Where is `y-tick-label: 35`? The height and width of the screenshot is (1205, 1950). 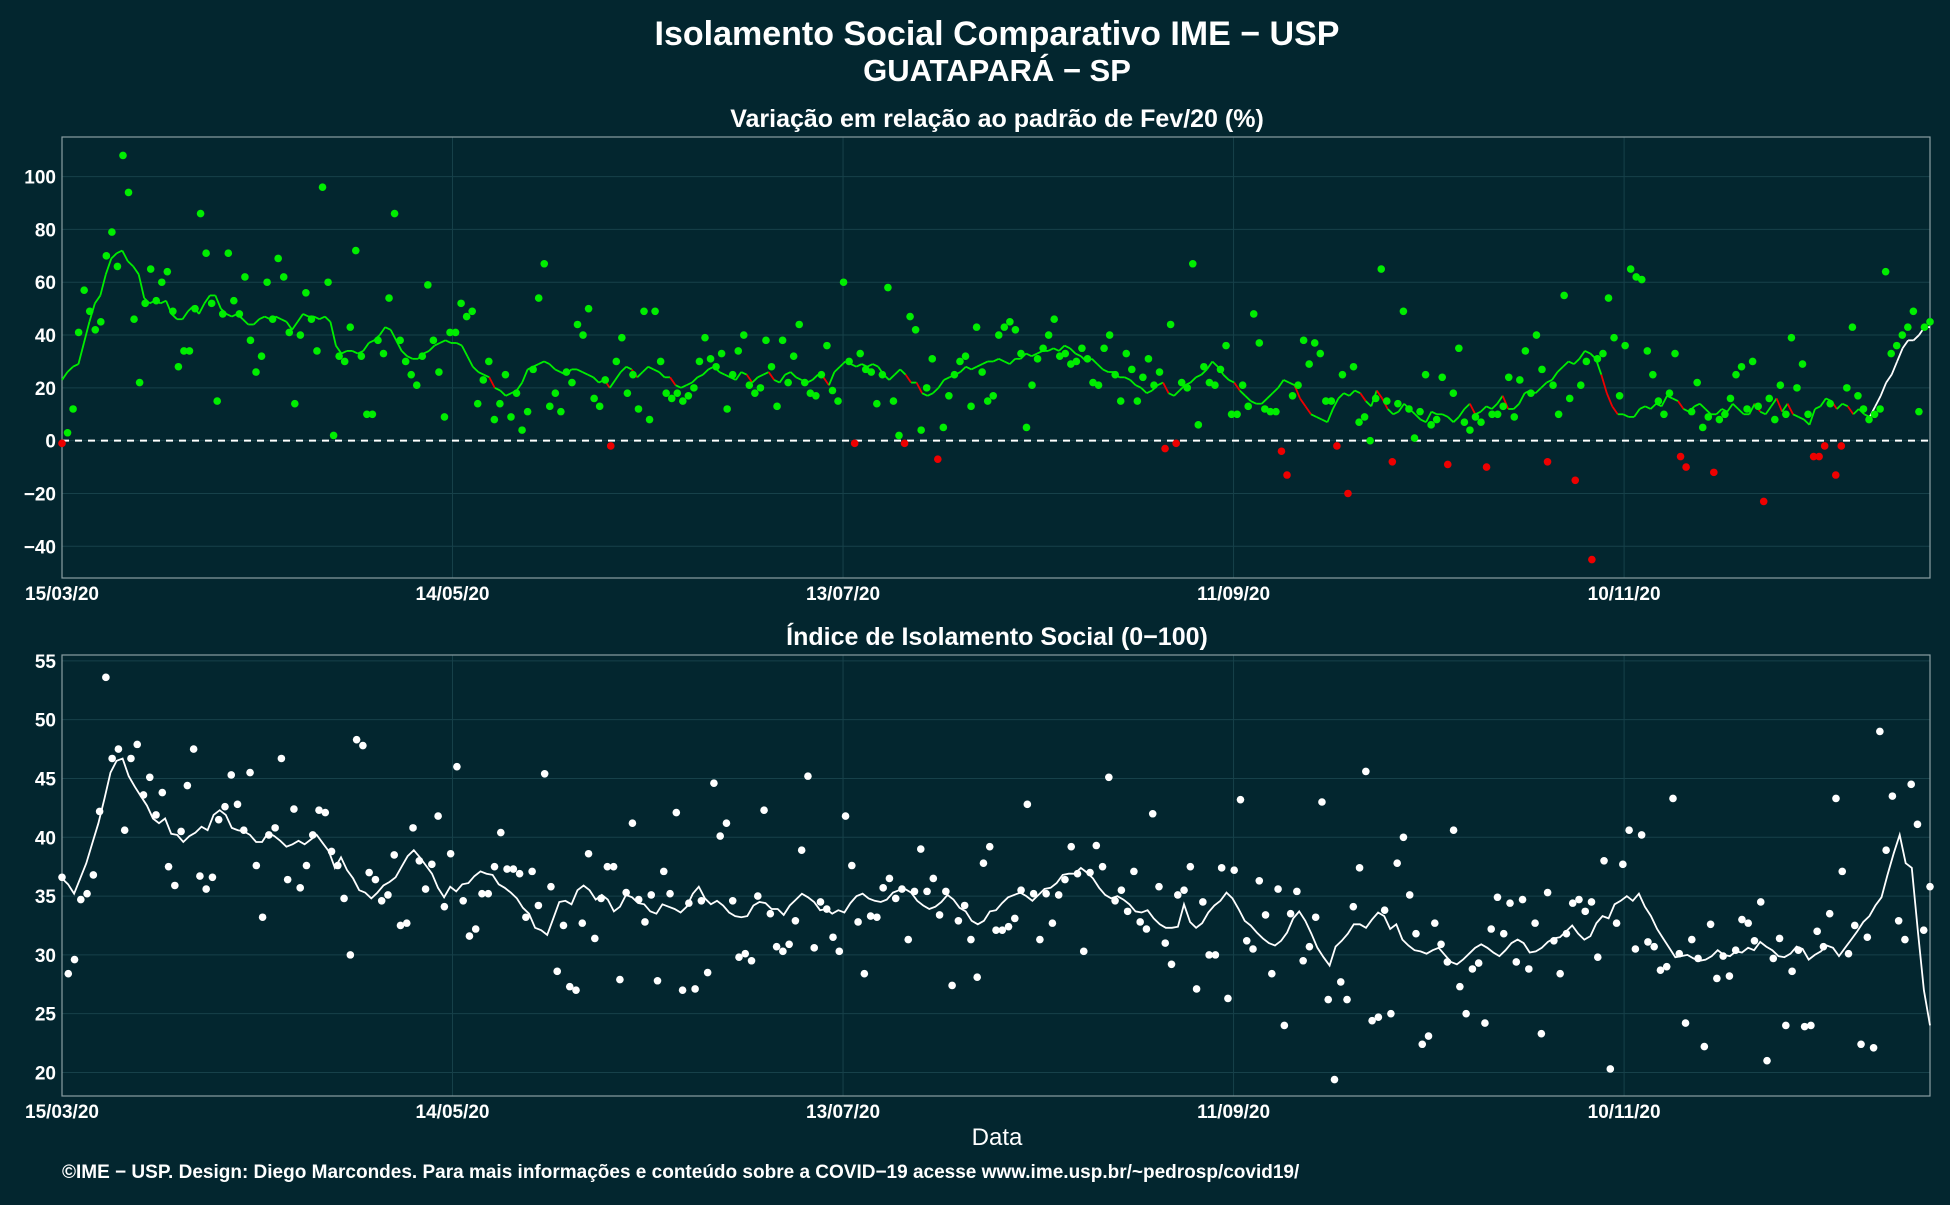 y-tick-label: 35 is located at coordinates (46, 897).